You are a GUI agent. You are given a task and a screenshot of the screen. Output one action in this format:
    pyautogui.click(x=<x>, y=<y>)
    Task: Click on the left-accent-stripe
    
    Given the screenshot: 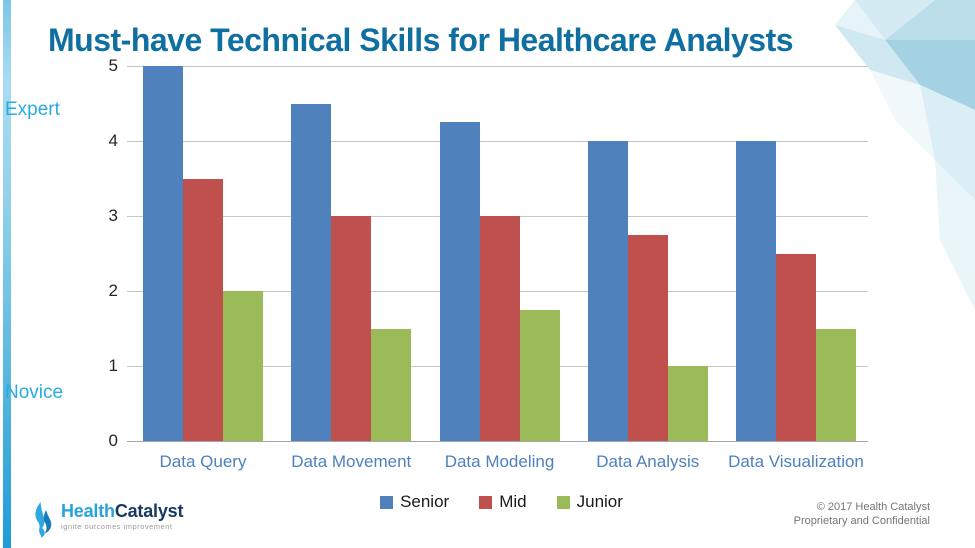 What is the action you would take?
    pyautogui.click(x=7, y=274)
    